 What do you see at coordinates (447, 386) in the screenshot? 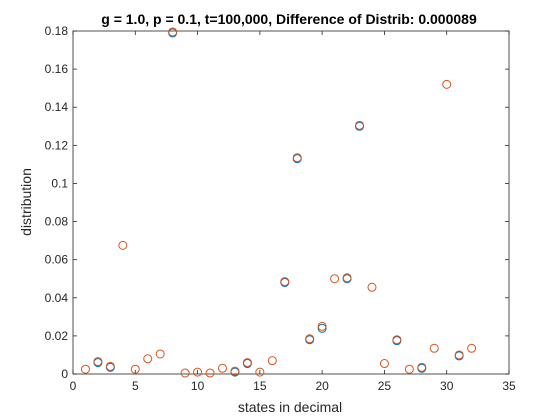
I see `x-tick-label: 30` at bounding box center [447, 386].